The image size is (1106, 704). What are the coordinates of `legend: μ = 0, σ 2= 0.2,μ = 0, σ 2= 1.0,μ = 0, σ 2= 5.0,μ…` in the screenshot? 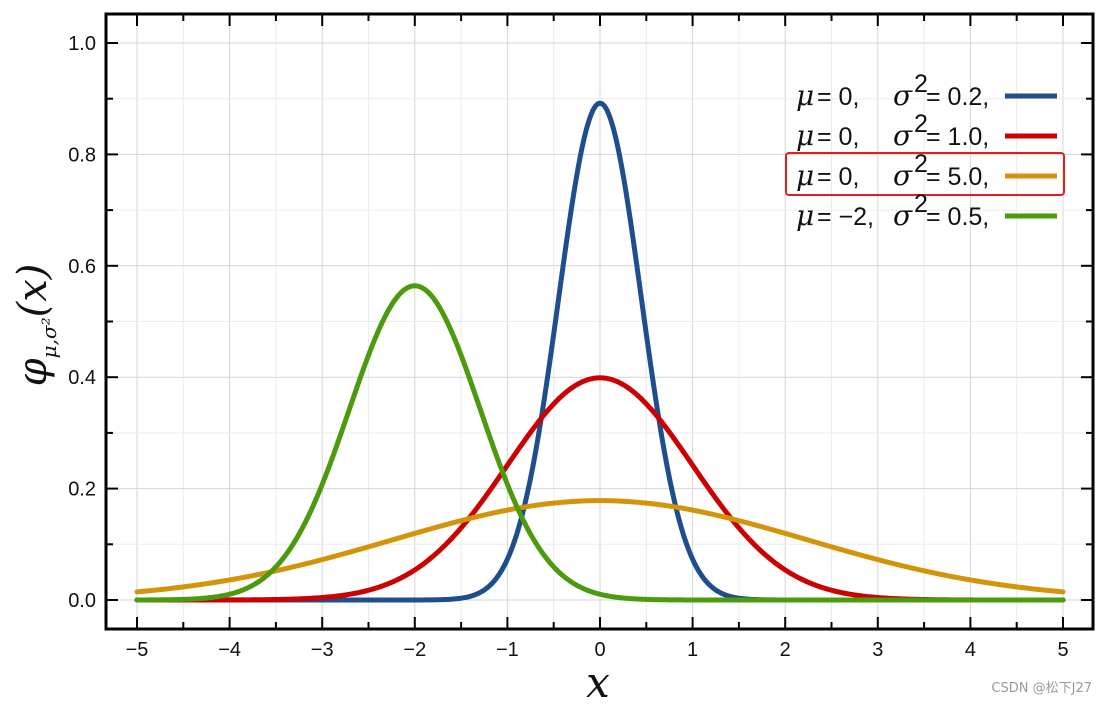 It's located at (925, 151).